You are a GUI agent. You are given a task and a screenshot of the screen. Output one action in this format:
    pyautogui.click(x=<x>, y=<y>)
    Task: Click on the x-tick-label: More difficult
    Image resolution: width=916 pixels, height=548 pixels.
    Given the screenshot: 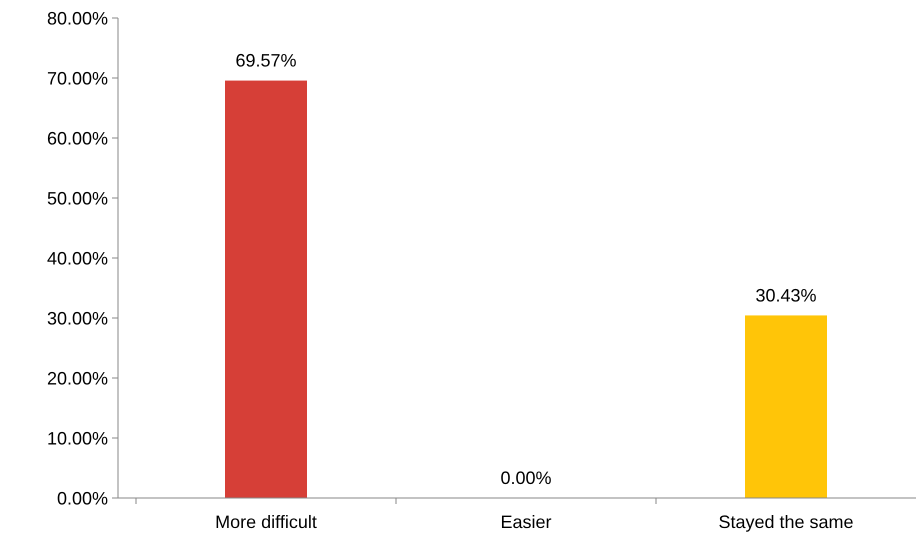 What is the action you would take?
    pyautogui.click(x=266, y=522)
    